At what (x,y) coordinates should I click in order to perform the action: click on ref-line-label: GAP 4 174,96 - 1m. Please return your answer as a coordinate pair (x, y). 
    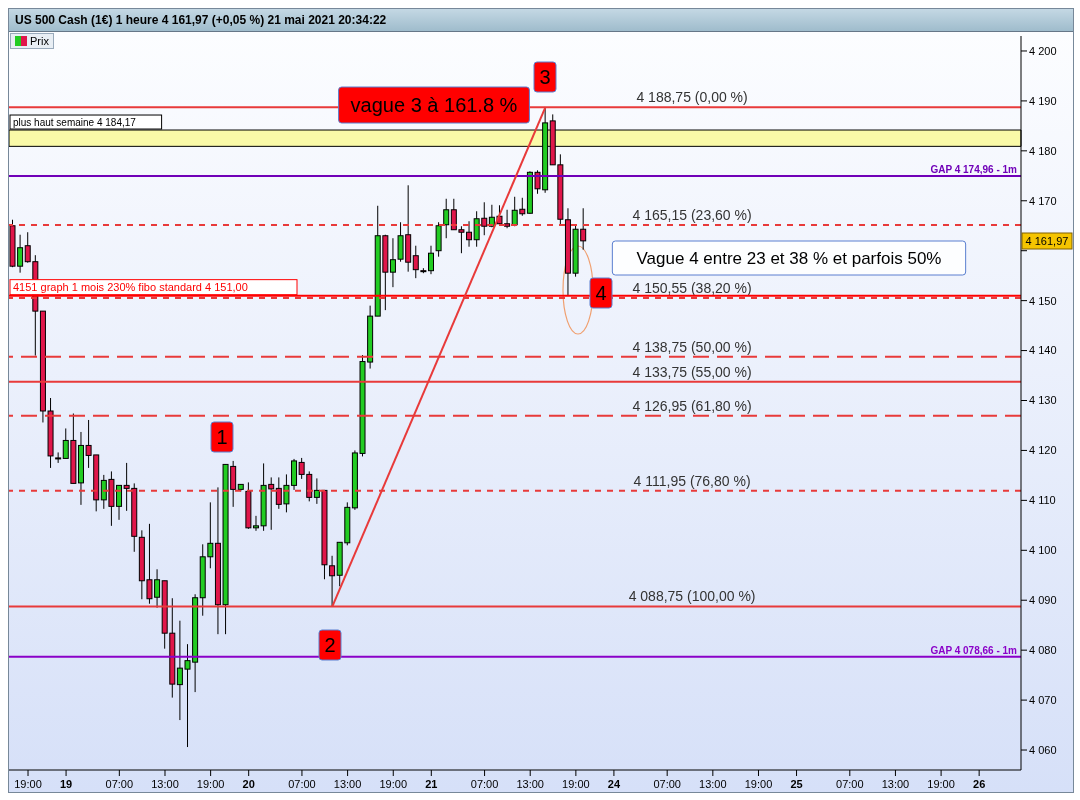
    Looking at the image, I should click on (974, 170).